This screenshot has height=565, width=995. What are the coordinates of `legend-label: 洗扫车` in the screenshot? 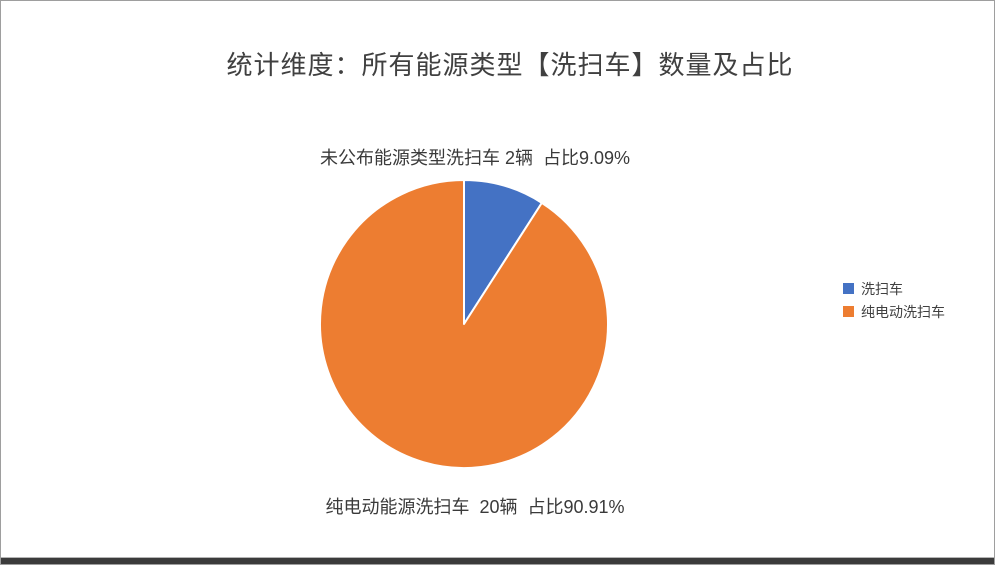 It's located at (882, 288).